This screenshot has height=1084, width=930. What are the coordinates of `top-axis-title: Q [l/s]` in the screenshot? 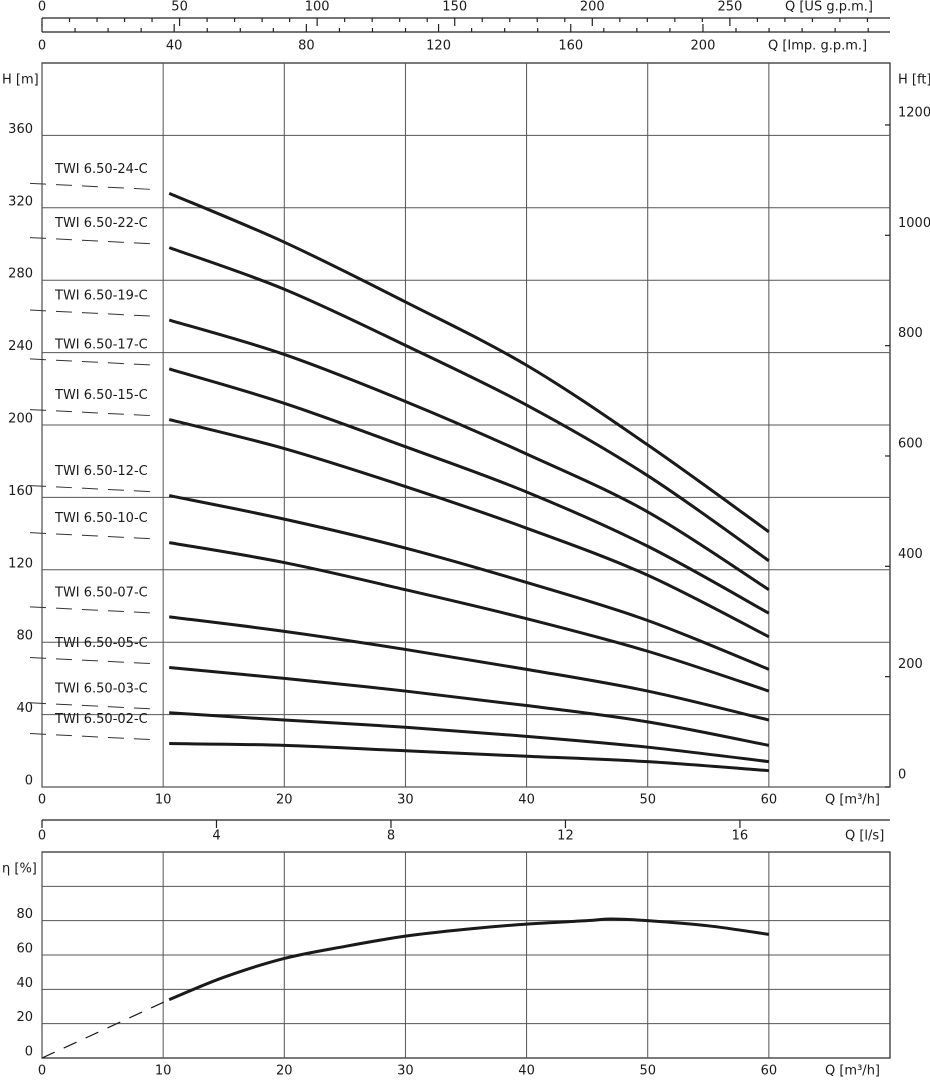 It's located at (864, 836).